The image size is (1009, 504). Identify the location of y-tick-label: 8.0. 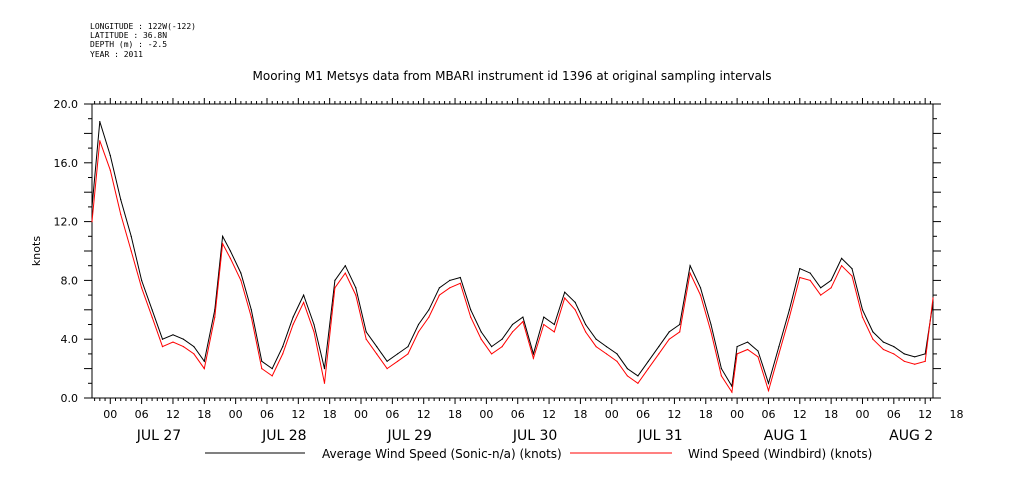
(70, 280).